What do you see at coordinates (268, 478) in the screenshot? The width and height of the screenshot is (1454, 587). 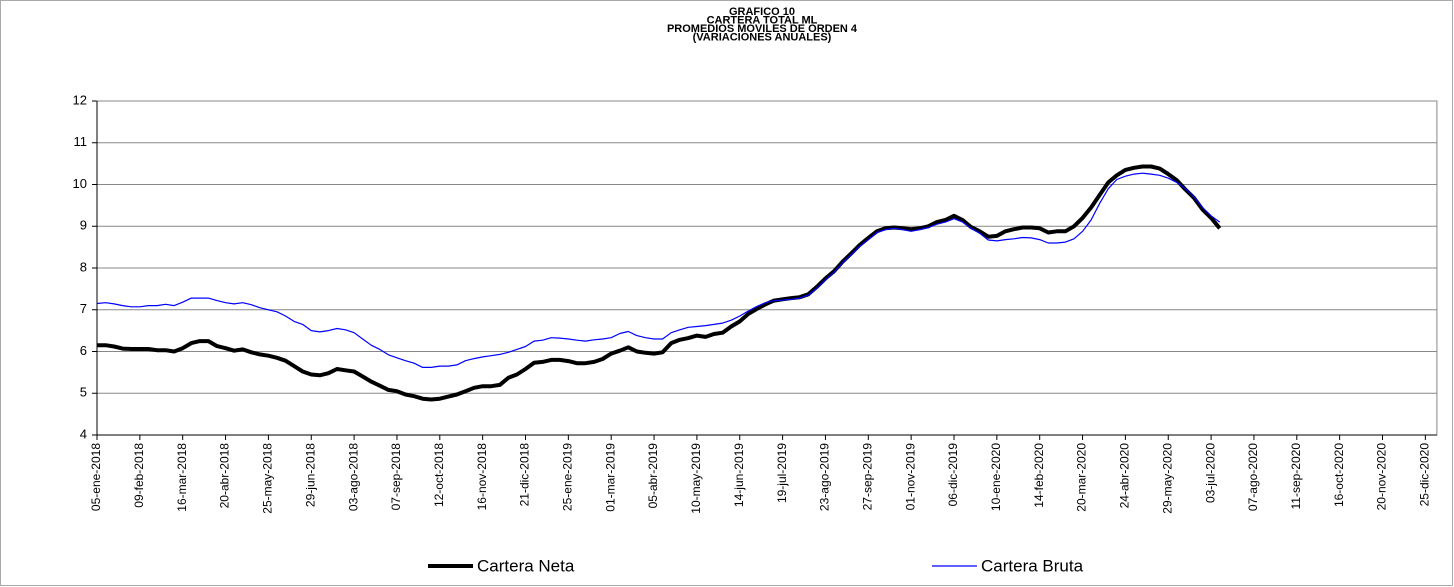 I see `x-tick-label: 25-may-2018` at bounding box center [268, 478].